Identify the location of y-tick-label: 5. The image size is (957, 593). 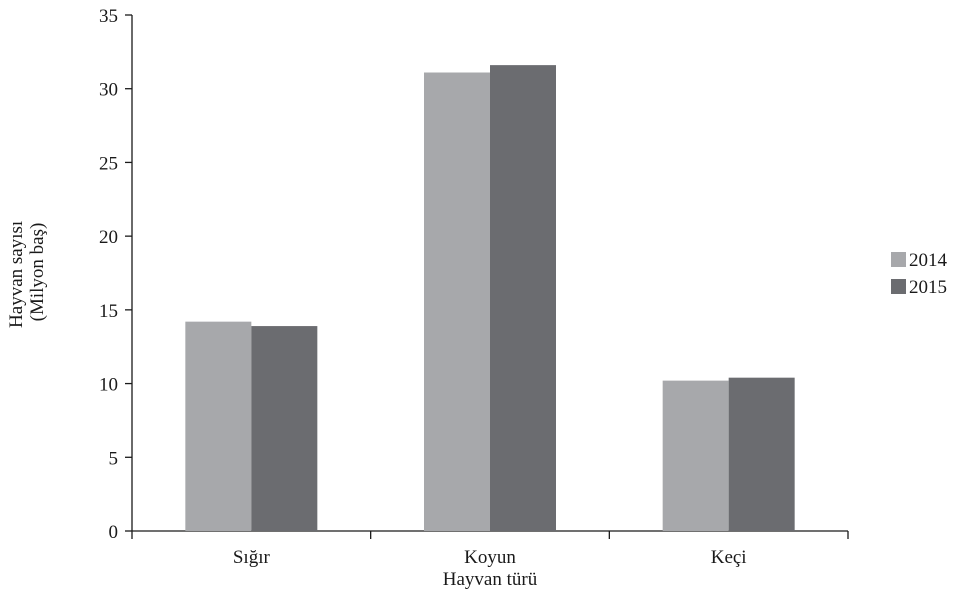
(114, 458).